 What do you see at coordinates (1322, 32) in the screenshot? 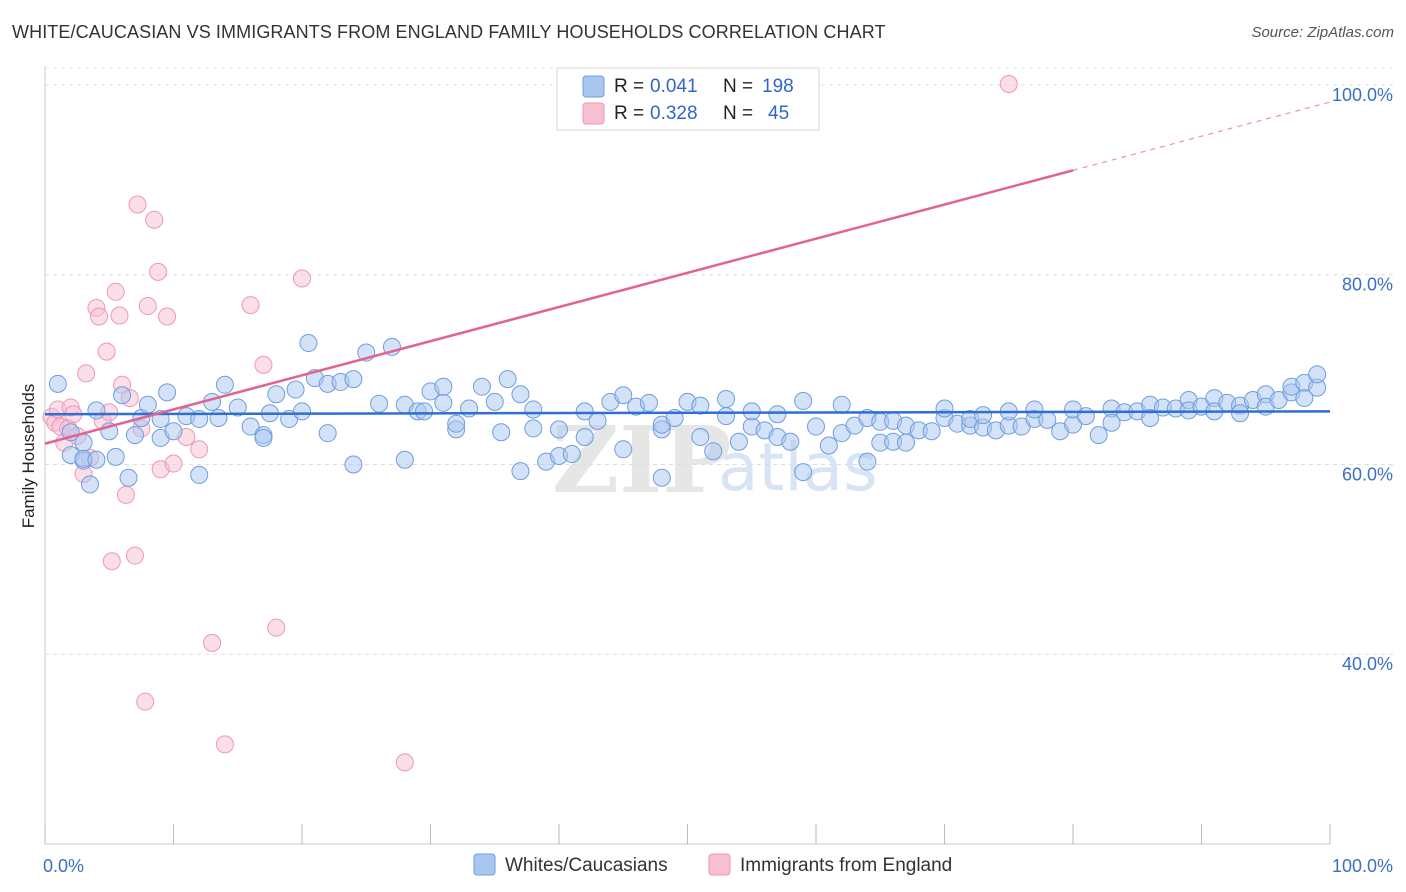
I see `source-label: Source: ZipAtlas.com` at bounding box center [1322, 32].